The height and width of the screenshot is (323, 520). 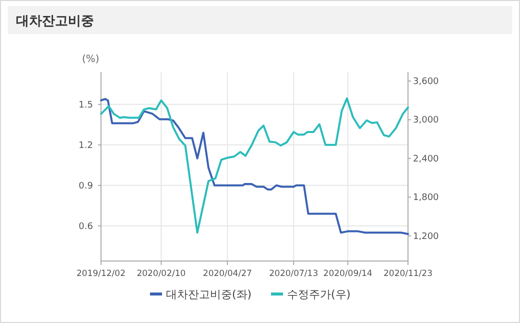 What do you see at coordinates (227, 274) in the screenshot?
I see `x-tick-label: 2020/04/27` at bounding box center [227, 274].